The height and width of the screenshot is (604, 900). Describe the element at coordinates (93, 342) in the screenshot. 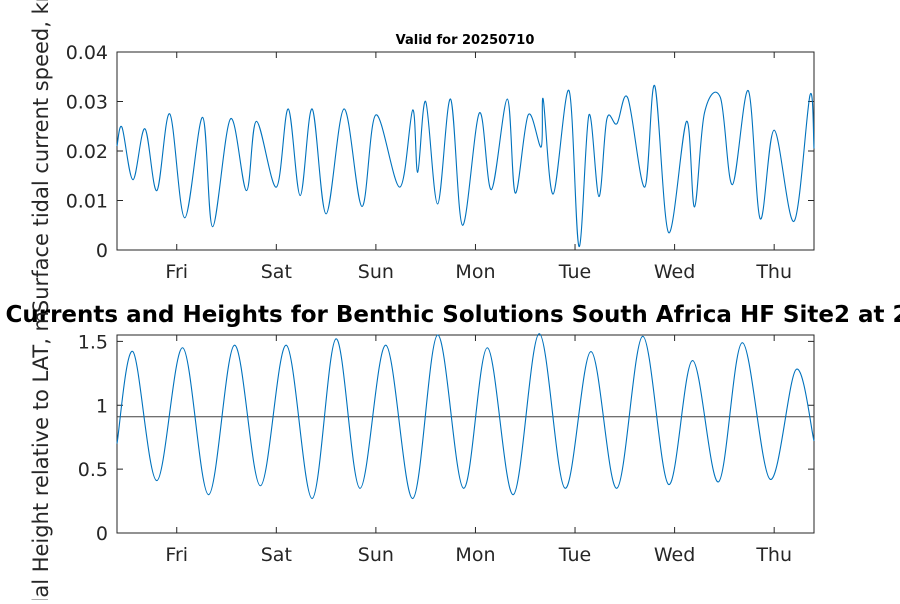

I see `y-tick-label-bottom: 1.5` at that location.